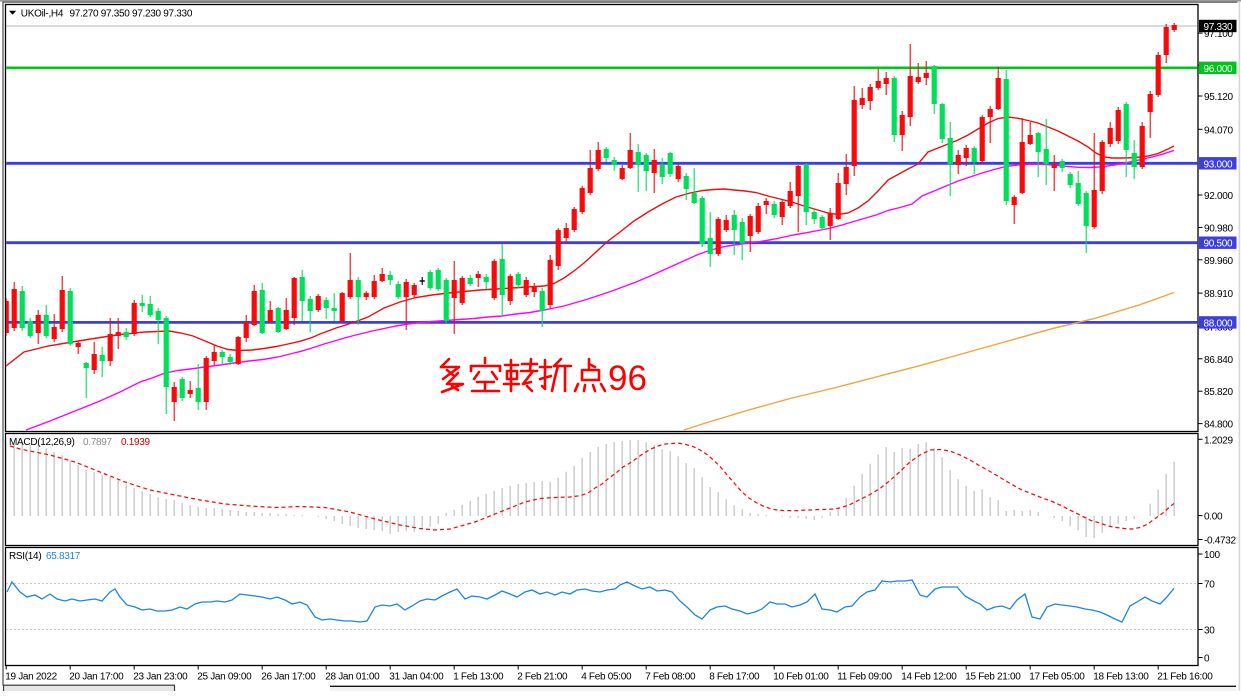  Describe the element at coordinates (136, 442) in the screenshot. I see `svg-text: 0.1939` at that location.